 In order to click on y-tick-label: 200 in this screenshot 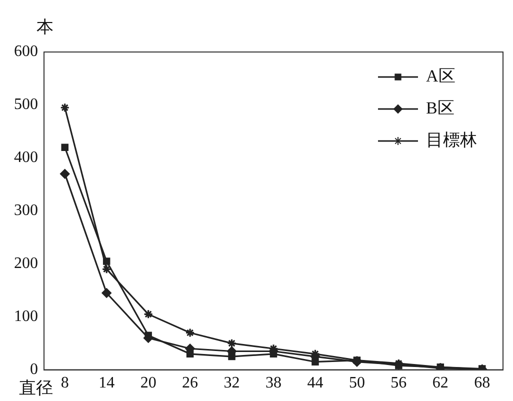, I will do `click(26, 263)`.